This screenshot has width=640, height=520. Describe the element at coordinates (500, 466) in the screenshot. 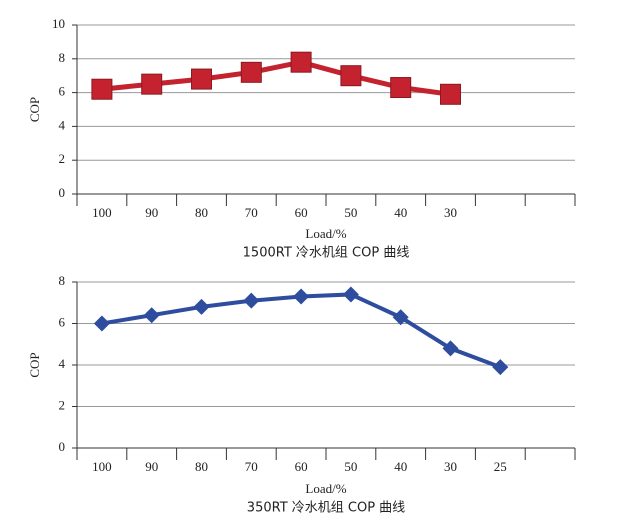

I see `x-tick-label: 25` at that location.